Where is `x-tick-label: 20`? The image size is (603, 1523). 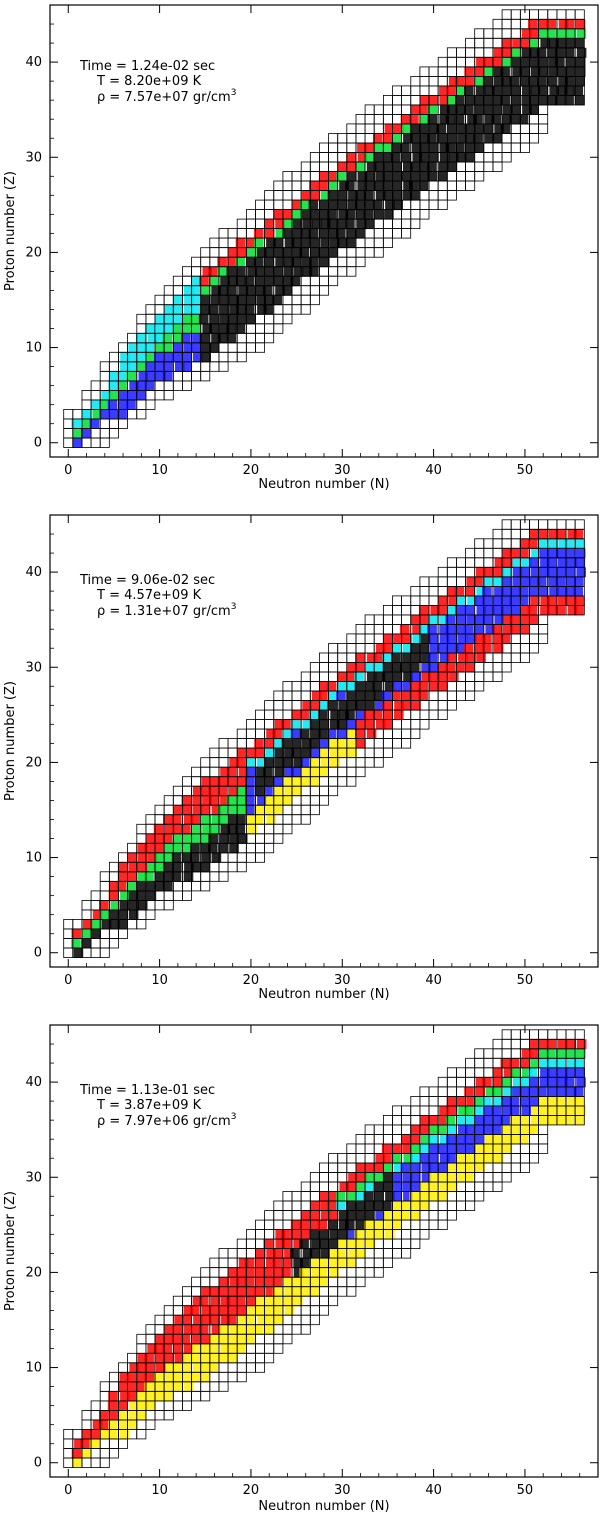 x-tick-label: 20 is located at coordinates (251, 1490).